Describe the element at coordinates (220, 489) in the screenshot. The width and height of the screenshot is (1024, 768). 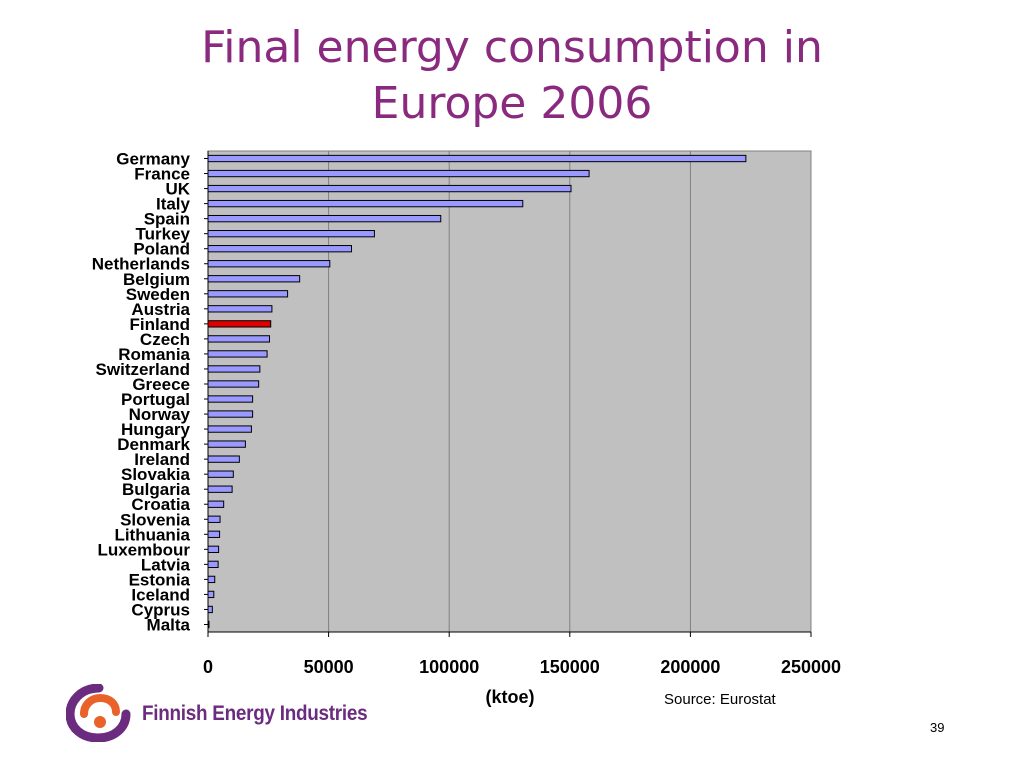
I see `bar-bulgaria` at that location.